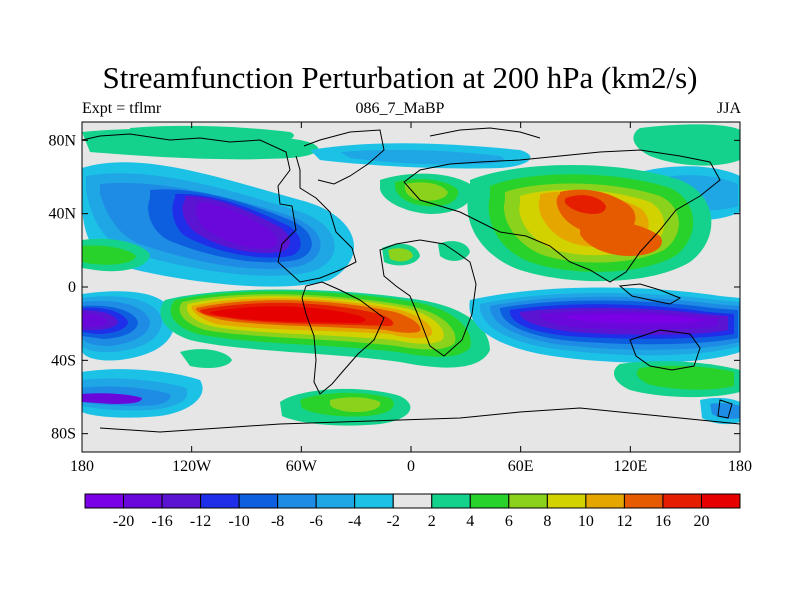 The height and width of the screenshot is (600, 800). Describe the element at coordinates (109, 255) in the screenshot. I see `central-pacific-ridge-core` at that location.